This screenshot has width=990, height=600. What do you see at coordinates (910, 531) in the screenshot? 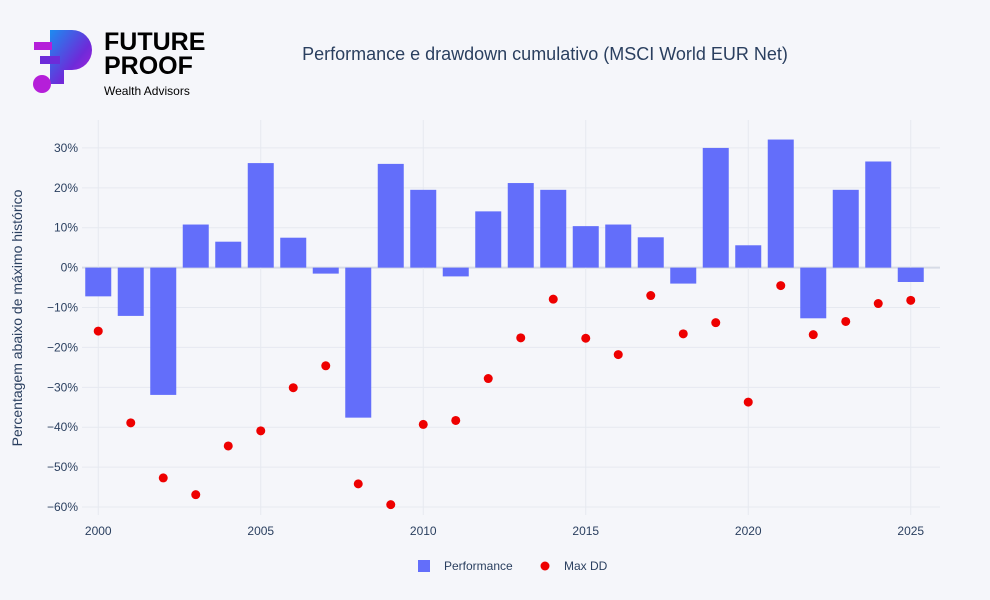
I see `x-tick-label: 2025` at bounding box center [910, 531].